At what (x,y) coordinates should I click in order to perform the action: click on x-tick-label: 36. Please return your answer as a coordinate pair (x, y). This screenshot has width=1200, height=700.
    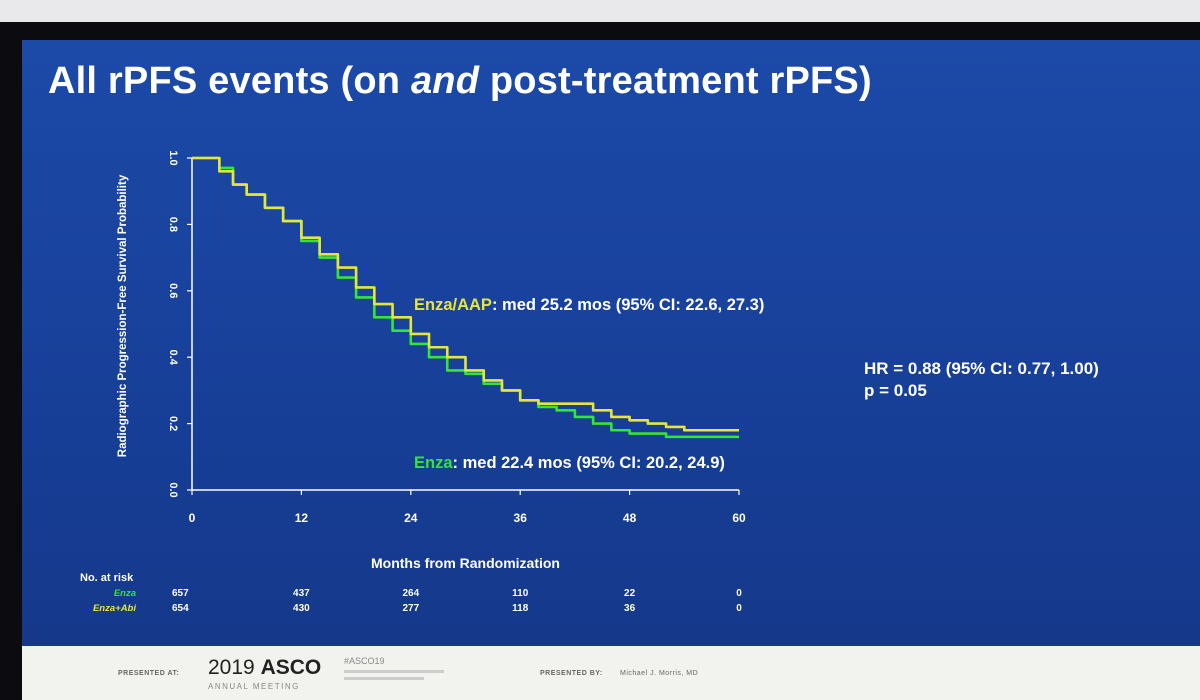
    Looking at the image, I should click on (521, 518).